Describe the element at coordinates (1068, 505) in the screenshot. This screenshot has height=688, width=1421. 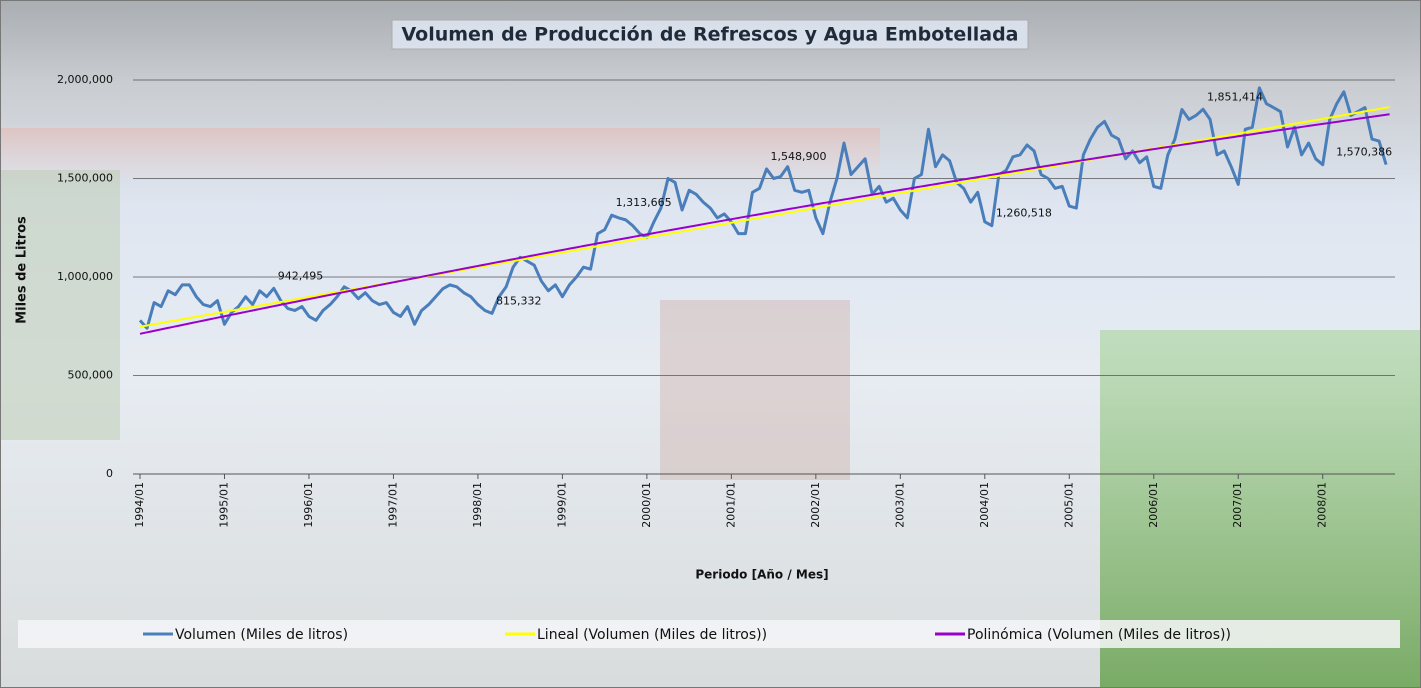
I see `x-tick-label: 2005/01` at that location.